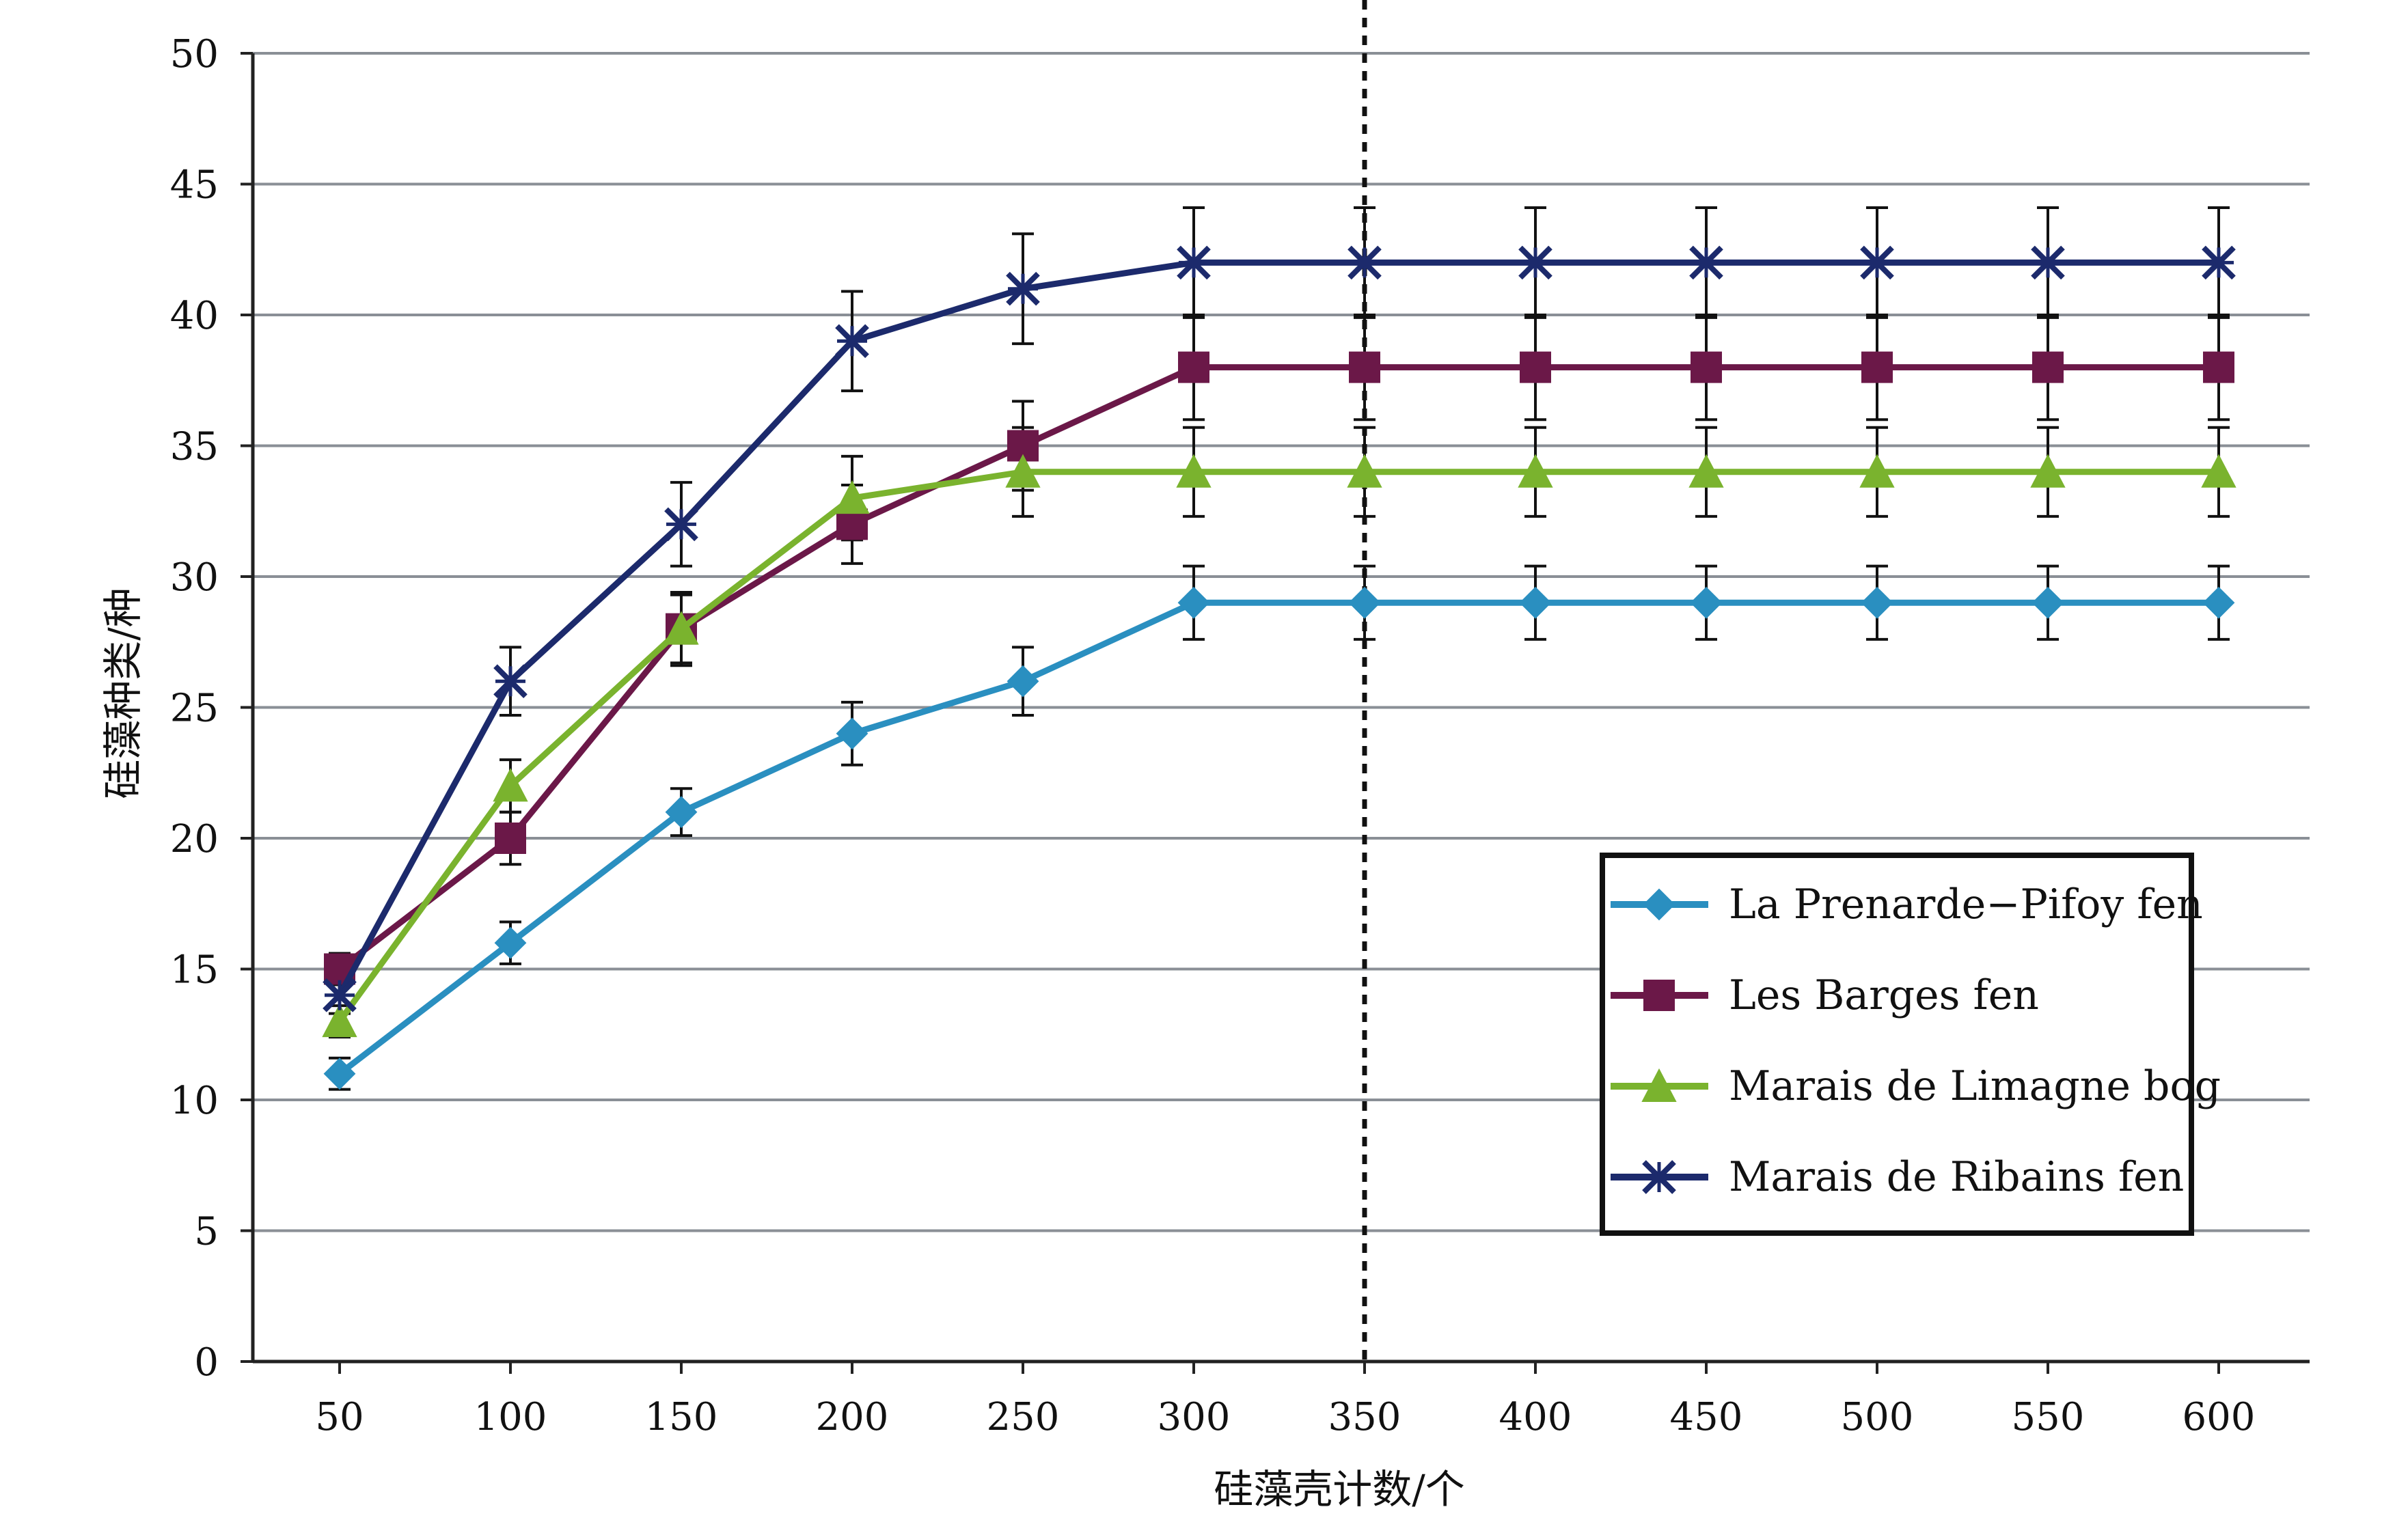  What do you see at coordinates (195, 839) in the screenshot?
I see `y-tick-label: 20` at bounding box center [195, 839].